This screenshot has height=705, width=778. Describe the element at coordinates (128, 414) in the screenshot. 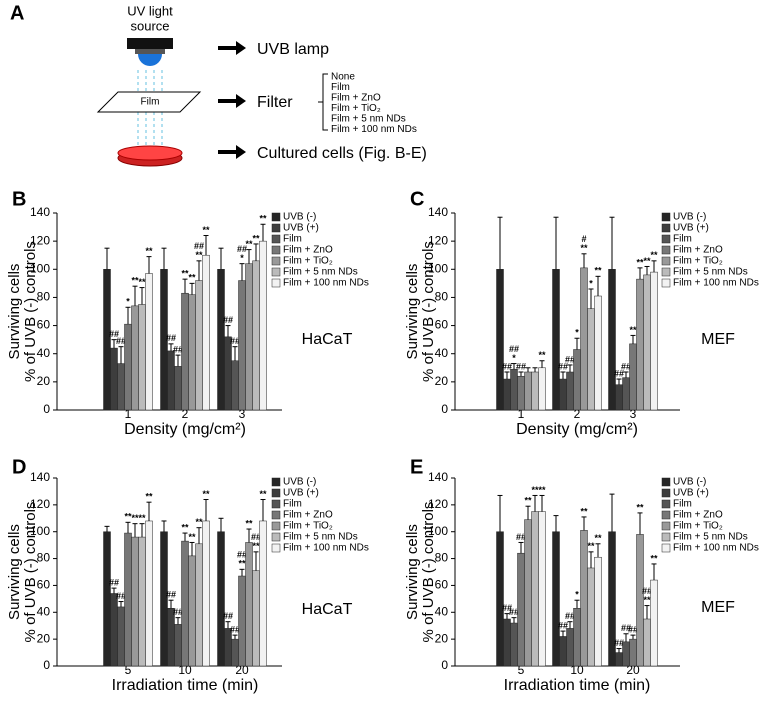

I see `x-tick-label: 1` at that location.